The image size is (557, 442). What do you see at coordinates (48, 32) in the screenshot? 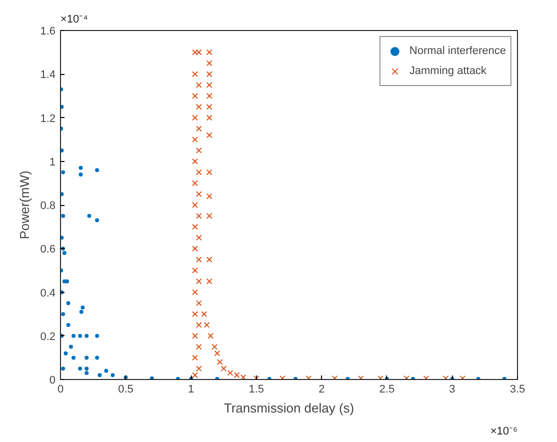
I see `y-tick-label: 1.6` at bounding box center [48, 32].